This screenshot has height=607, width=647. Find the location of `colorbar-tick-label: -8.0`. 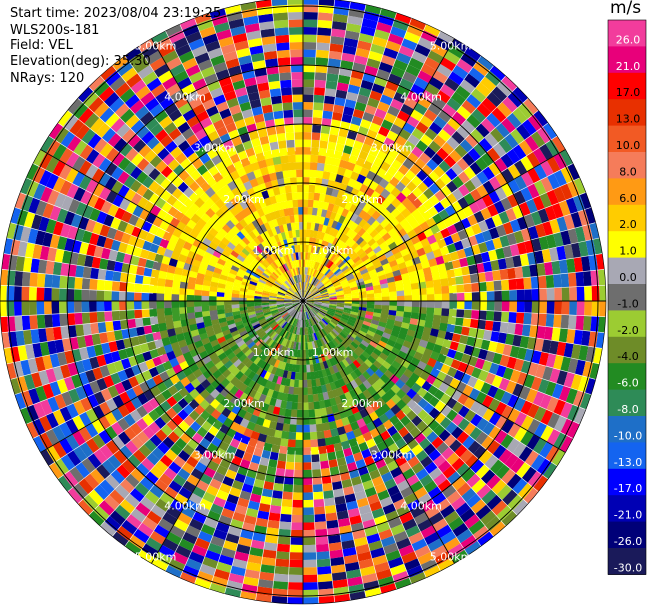

colorbar-tick-label: -8.0 is located at coordinates (627, 409).